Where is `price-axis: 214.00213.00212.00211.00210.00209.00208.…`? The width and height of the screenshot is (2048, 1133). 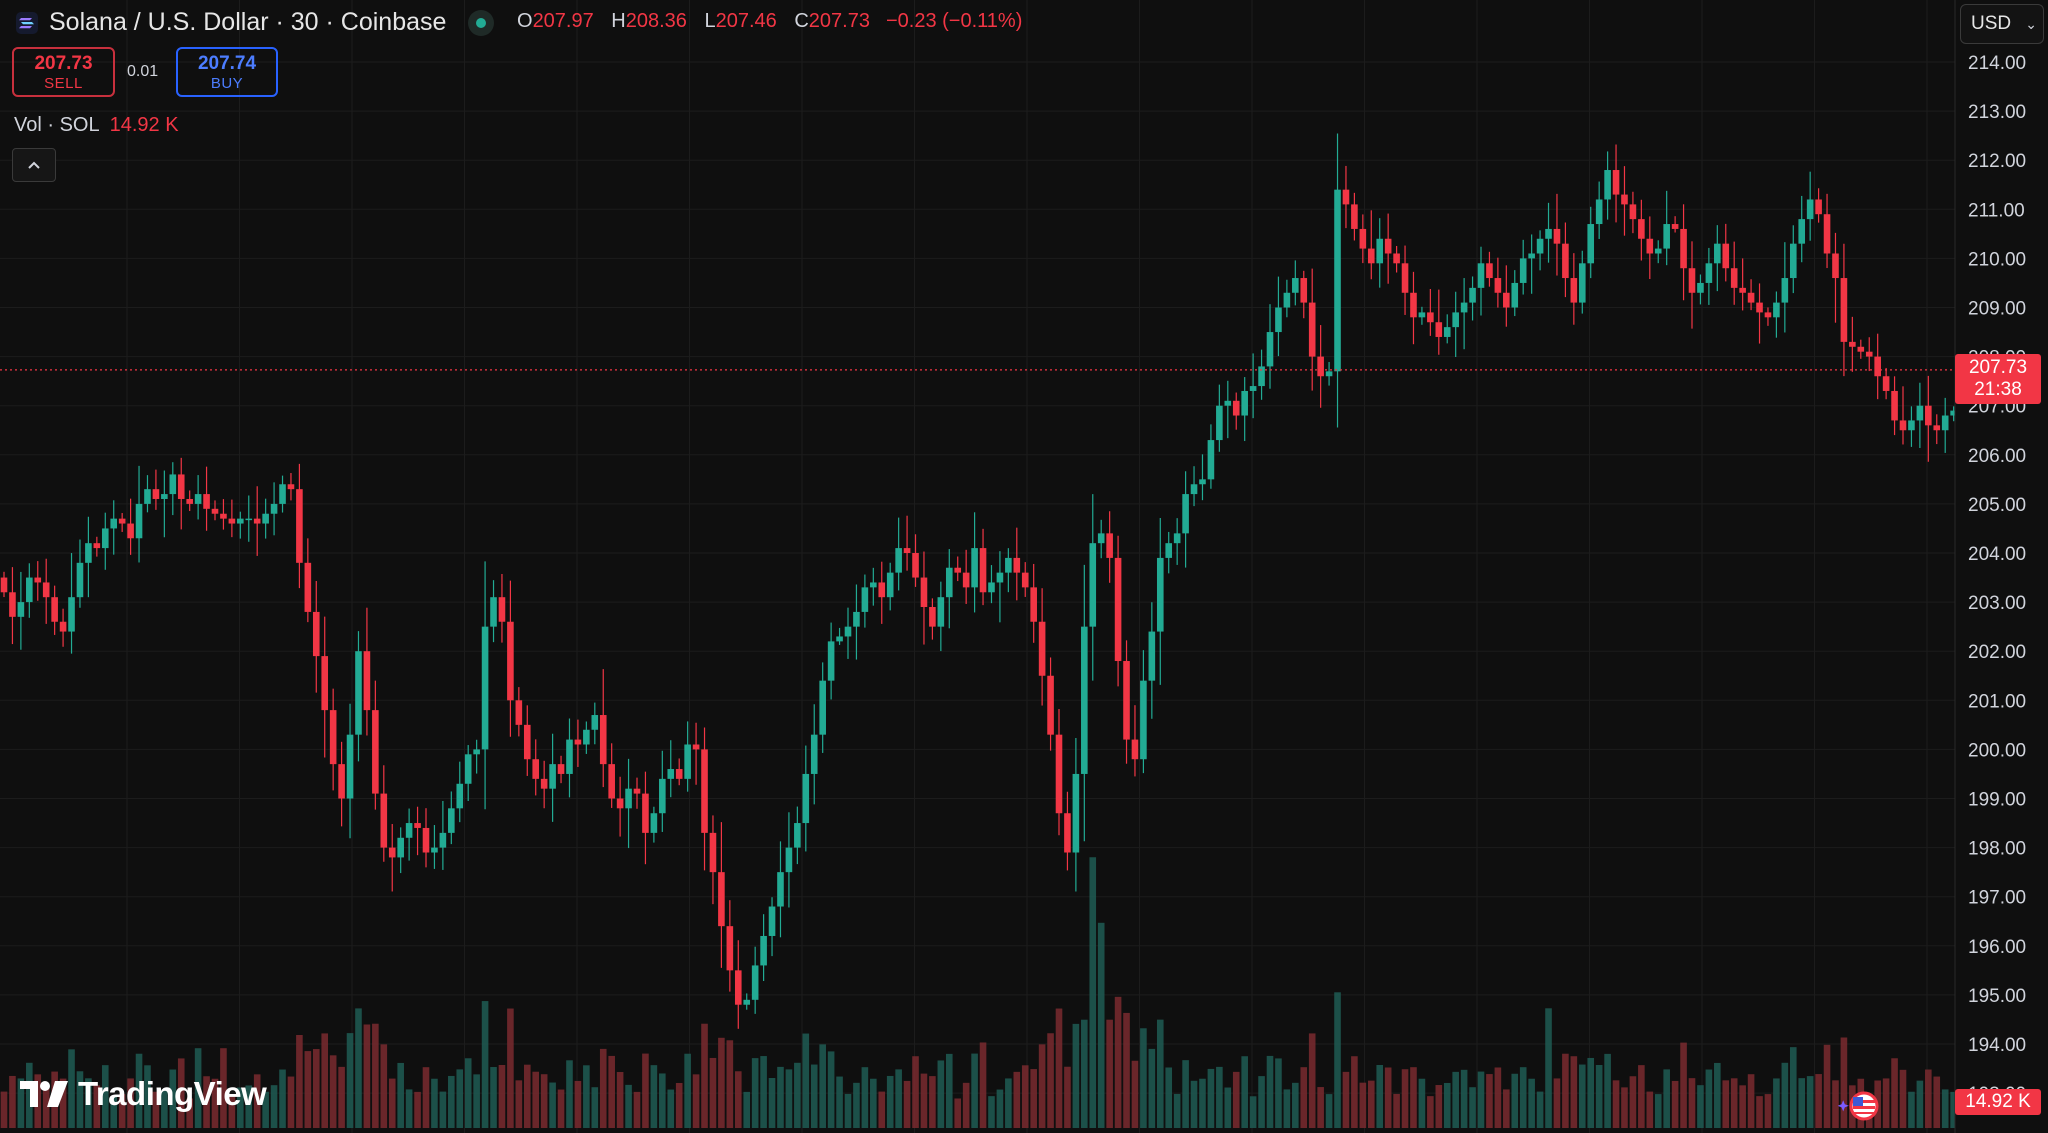
price-axis: 214.00213.00212.00211.00210.00209.00208.… is located at coordinates (2001, 566).